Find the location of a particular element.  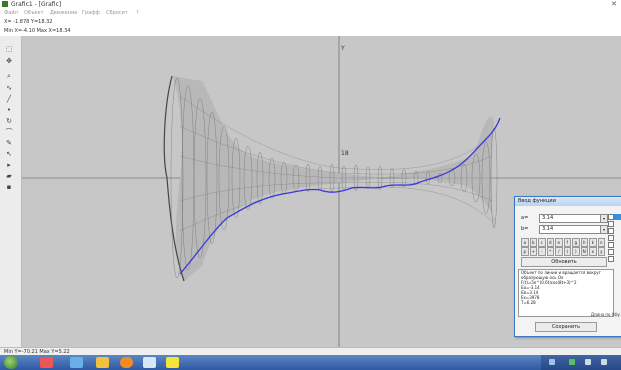

key-divide: / is located at coordinates (559, 251).